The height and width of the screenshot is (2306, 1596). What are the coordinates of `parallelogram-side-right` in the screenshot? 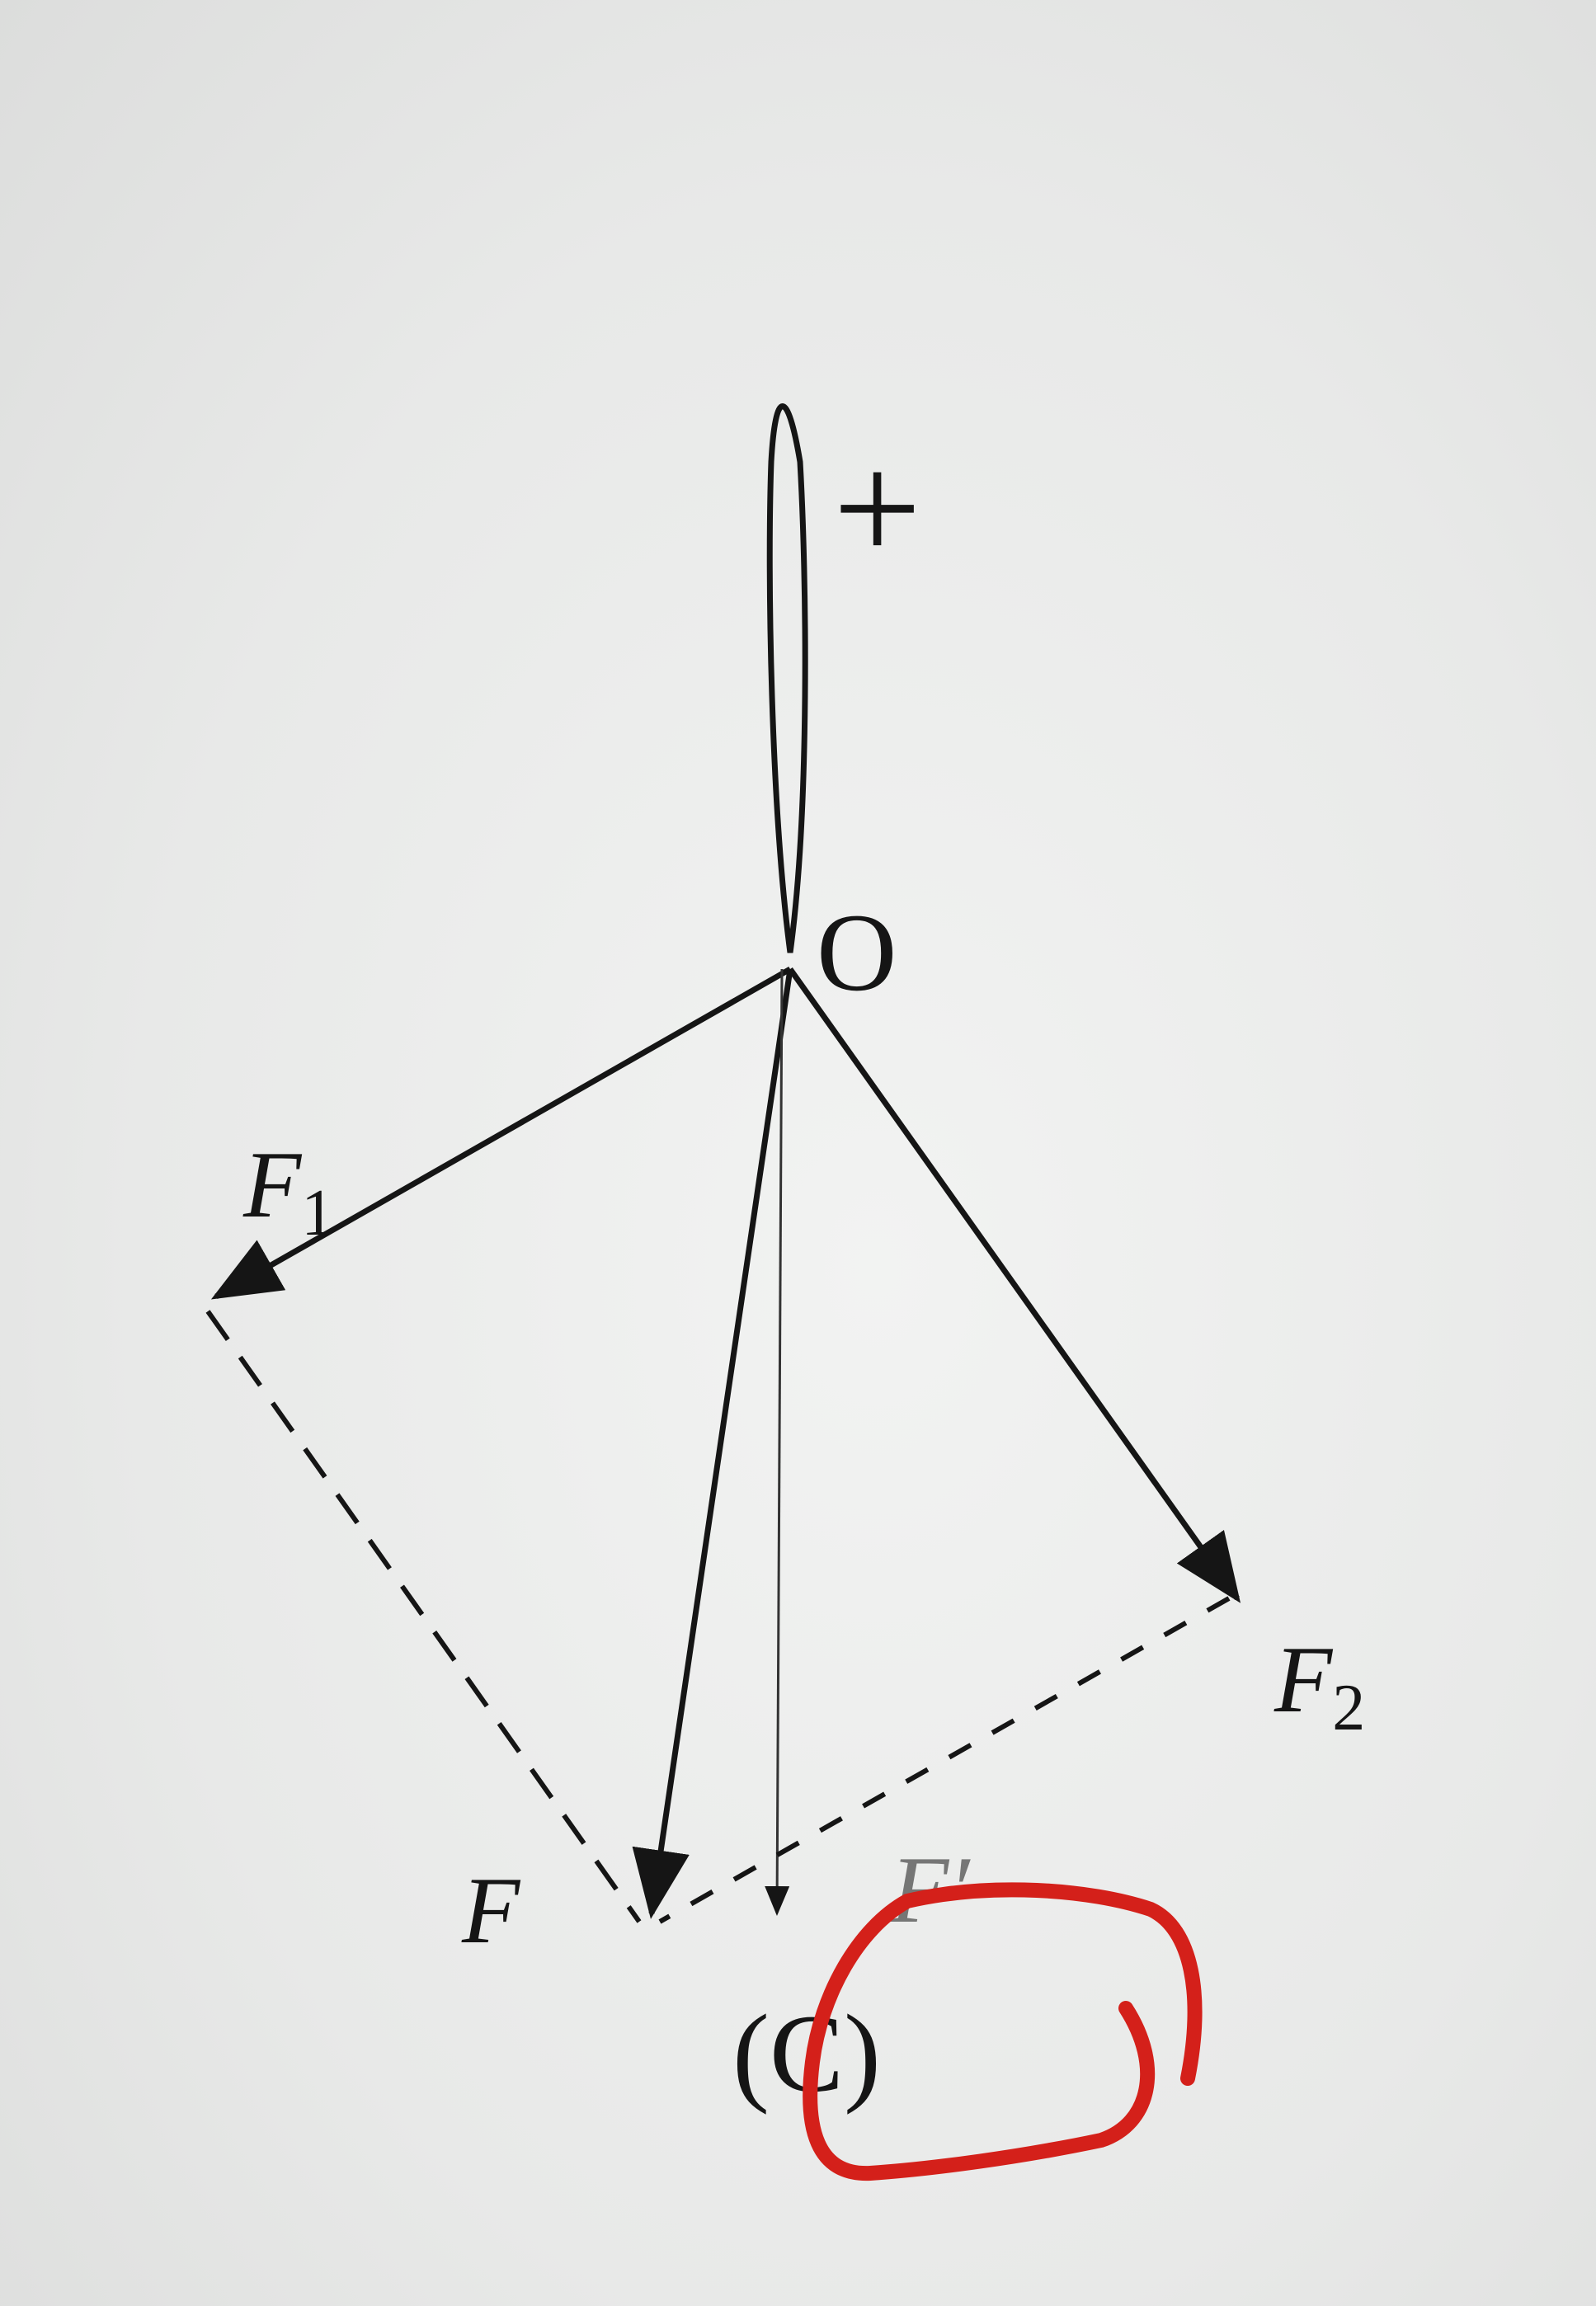 It's located at (944, 1760).